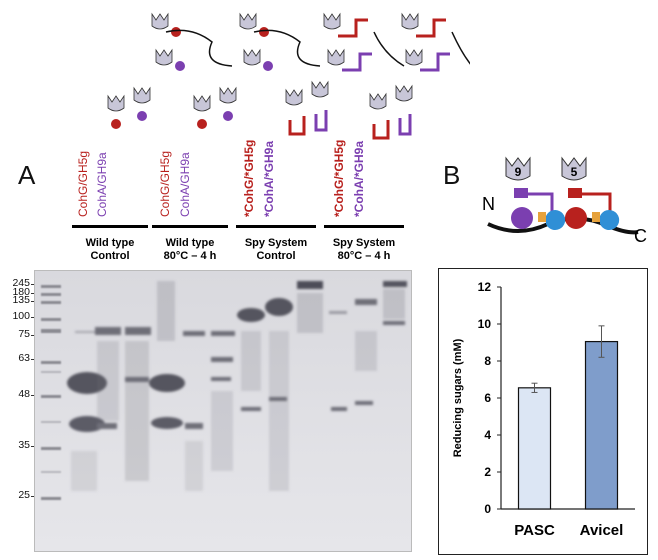  Describe the element at coordinates (288, 76) in the screenshot. I see `complex-schematics` at that location.